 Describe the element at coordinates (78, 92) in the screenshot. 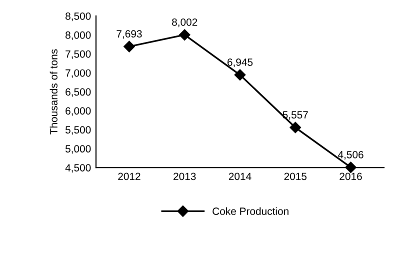

I see `y-tick-label: 6,500` at that location.